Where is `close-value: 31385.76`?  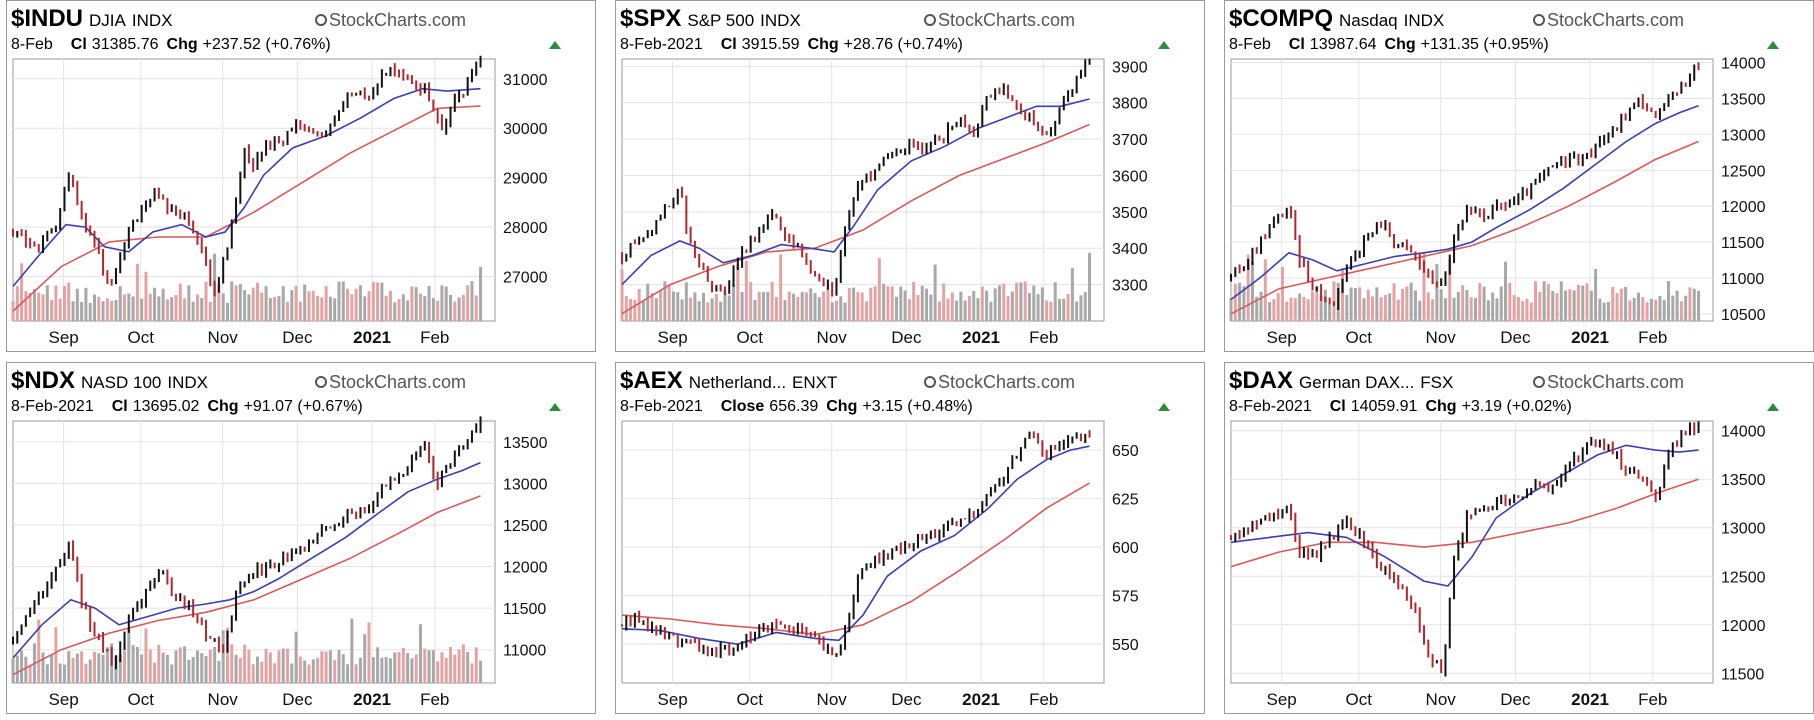
close-value: 31385.76 is located at coordinates (125, 44).